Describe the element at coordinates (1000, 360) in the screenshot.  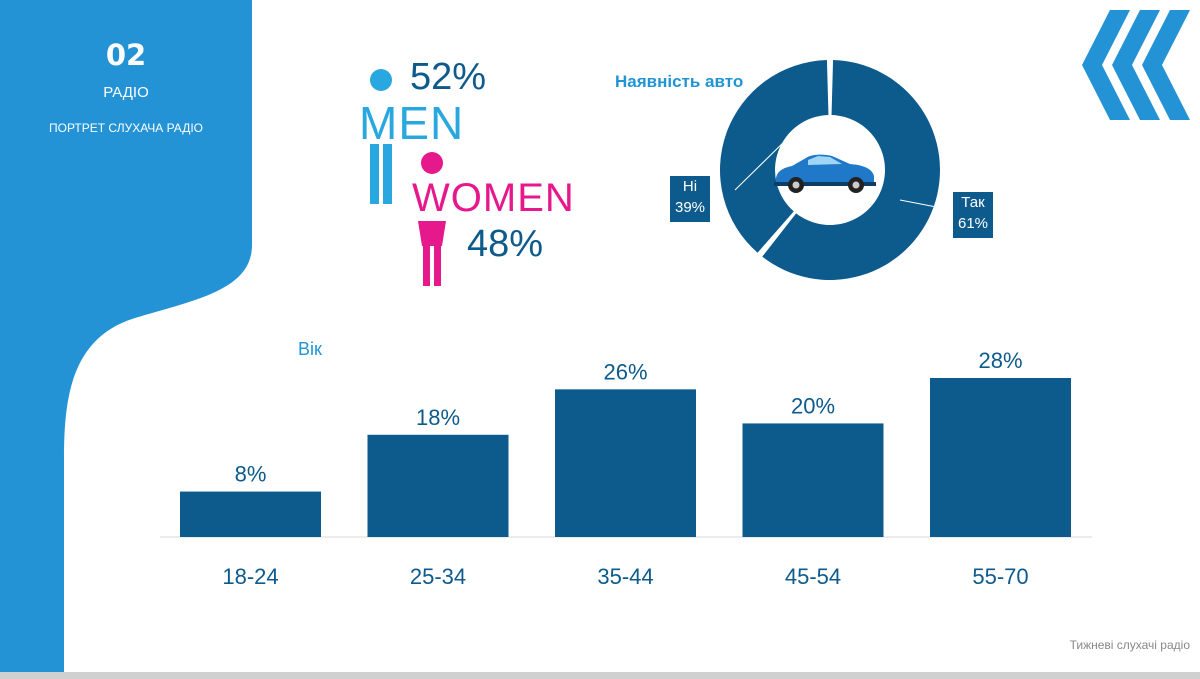
I see `data-label-55-70: 28%` at that location.